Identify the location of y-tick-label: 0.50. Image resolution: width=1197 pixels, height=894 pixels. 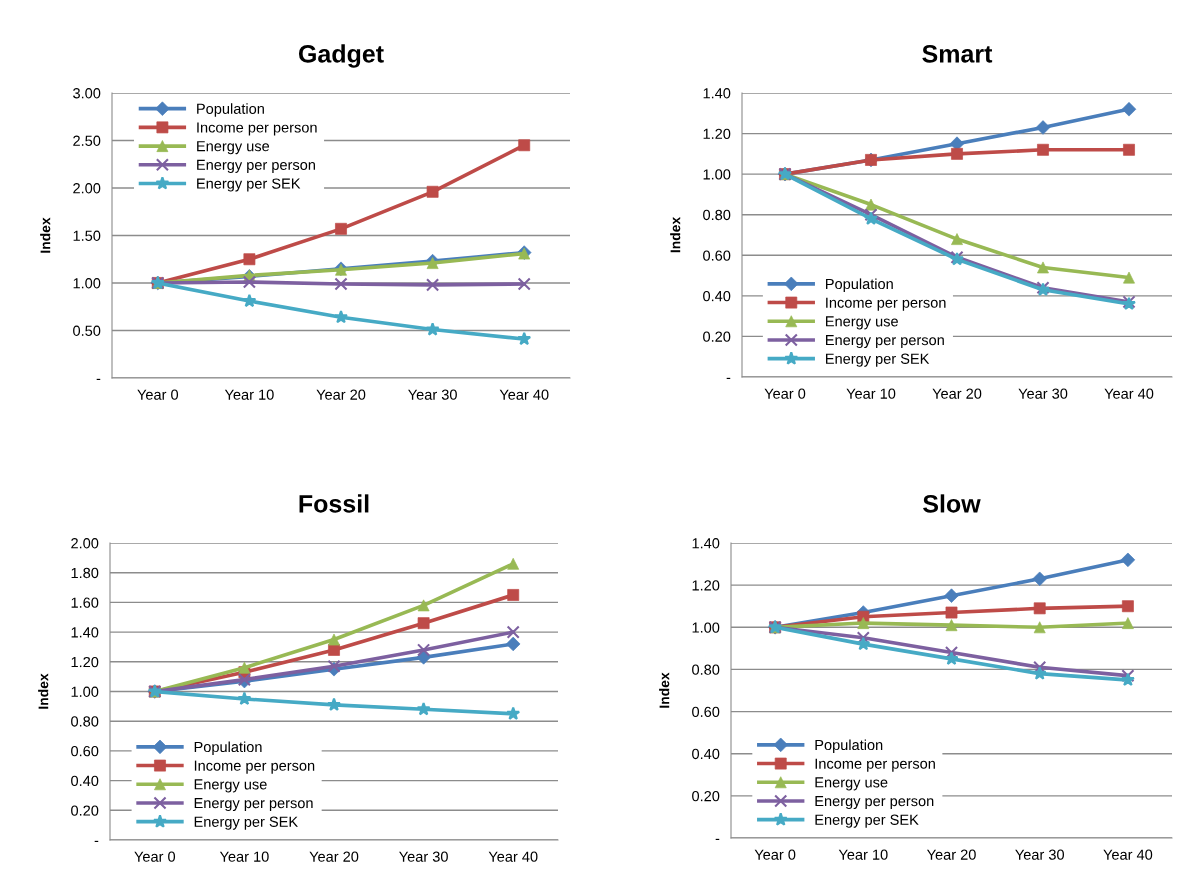
(87, 330).